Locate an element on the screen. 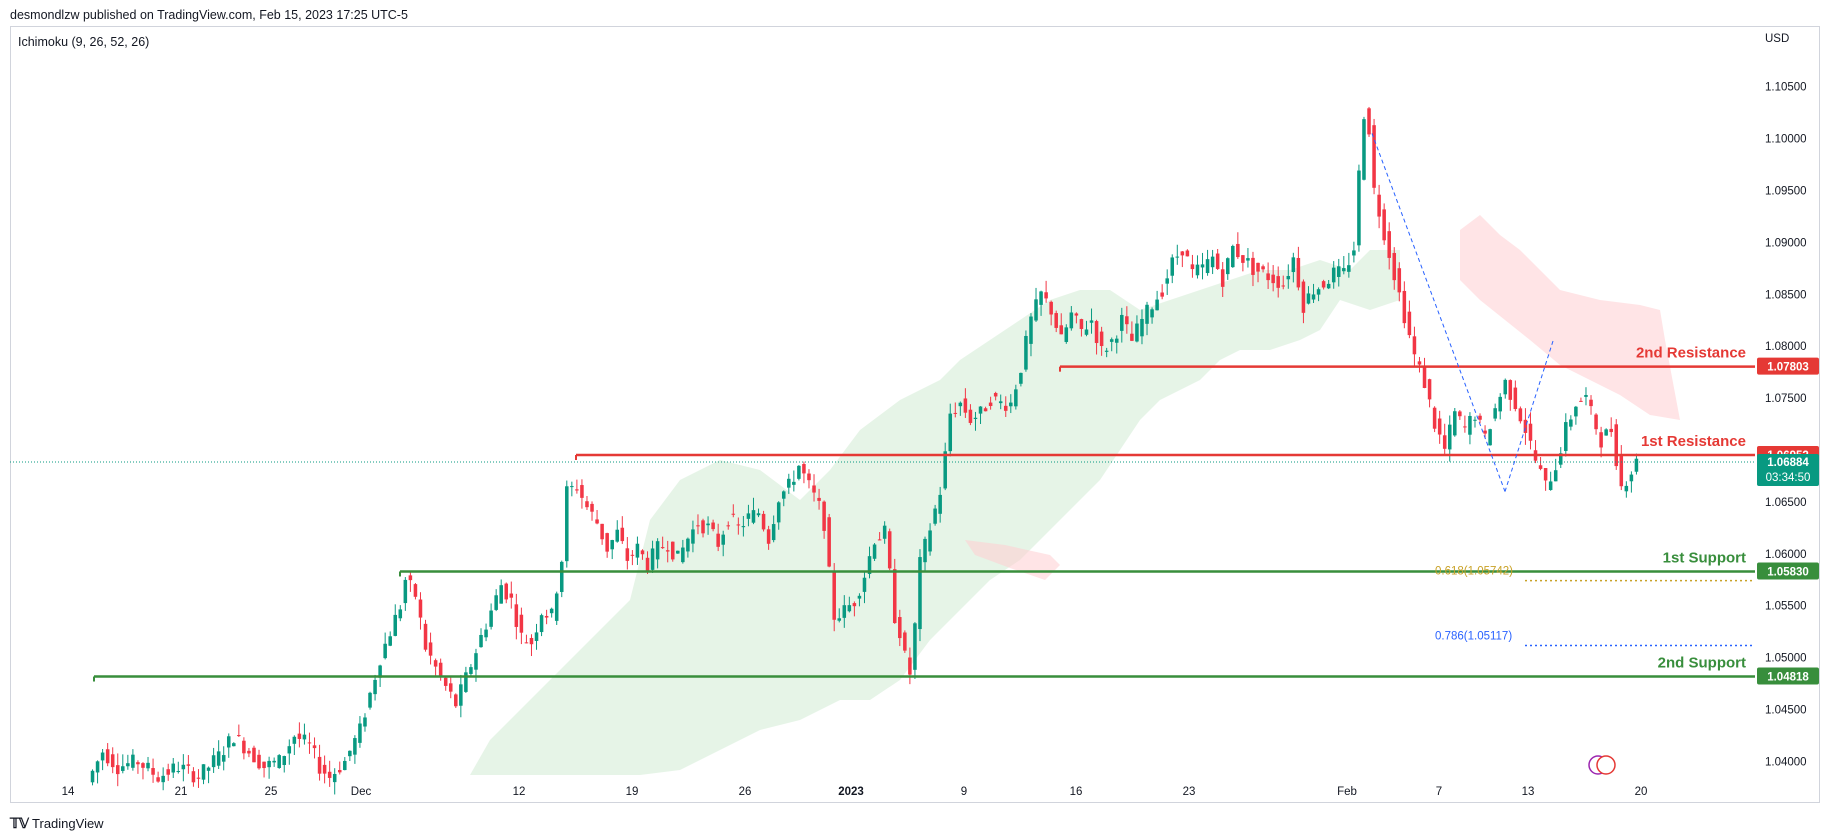 Image resolution: width=1832 pixels, height=840 pixels. y-tick-label: 1.09500 is located at coordinates (1786, 192).